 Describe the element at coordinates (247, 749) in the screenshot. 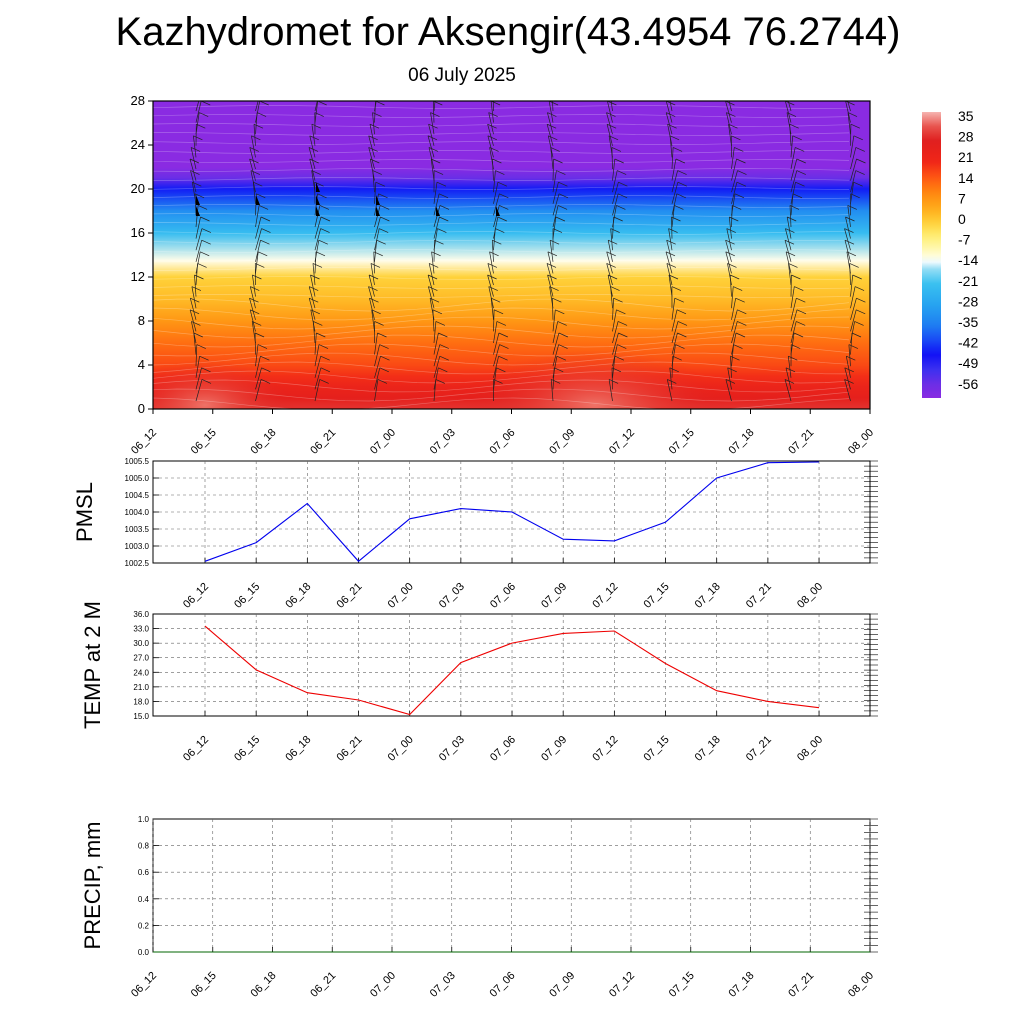

I see `x-tick-label: 06_15` at that location.